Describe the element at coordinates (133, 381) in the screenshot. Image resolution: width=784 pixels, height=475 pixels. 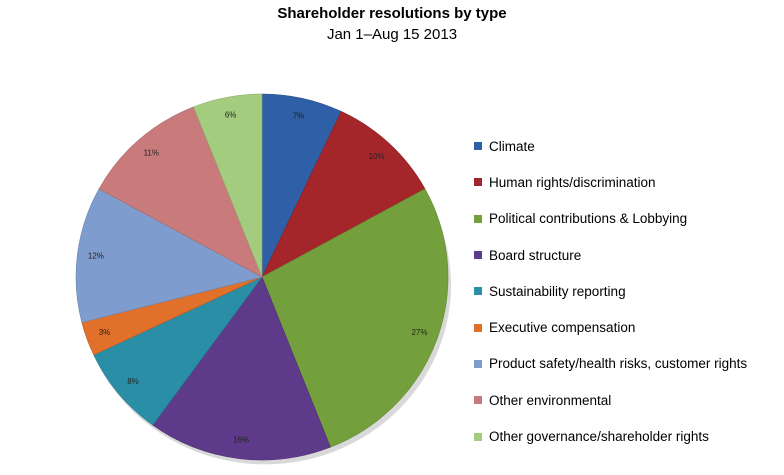
I see `data-label-sustainability-reporting: 8%` at that location.